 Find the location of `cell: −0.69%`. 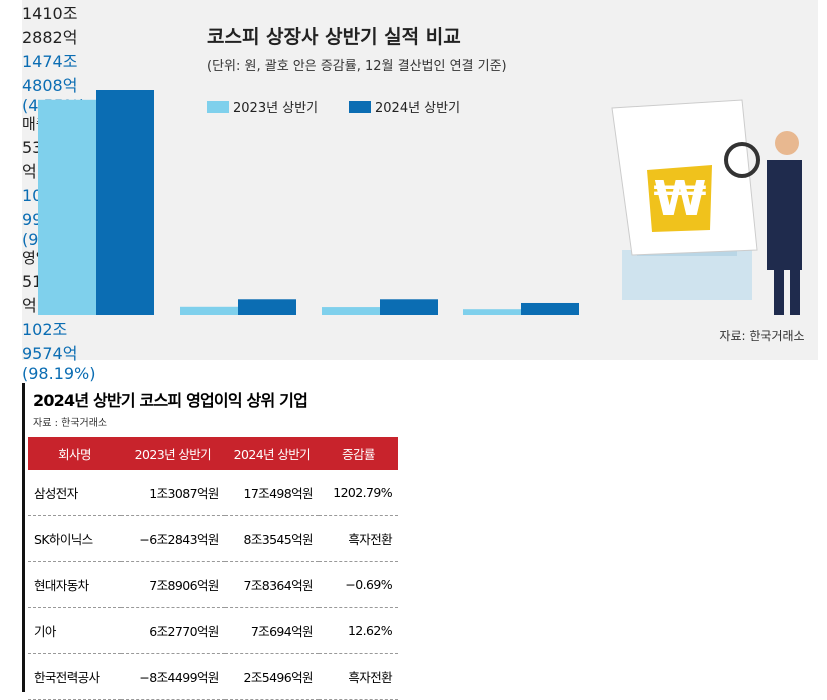

cell: −0.69% is located at coordinates (358, 584).